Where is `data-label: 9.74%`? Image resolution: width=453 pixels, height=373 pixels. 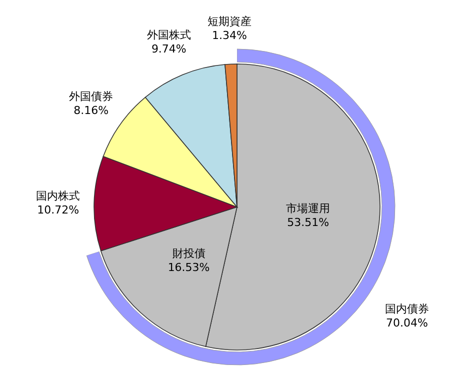
data-label: 9.74% is located at coordinates (168, 49).